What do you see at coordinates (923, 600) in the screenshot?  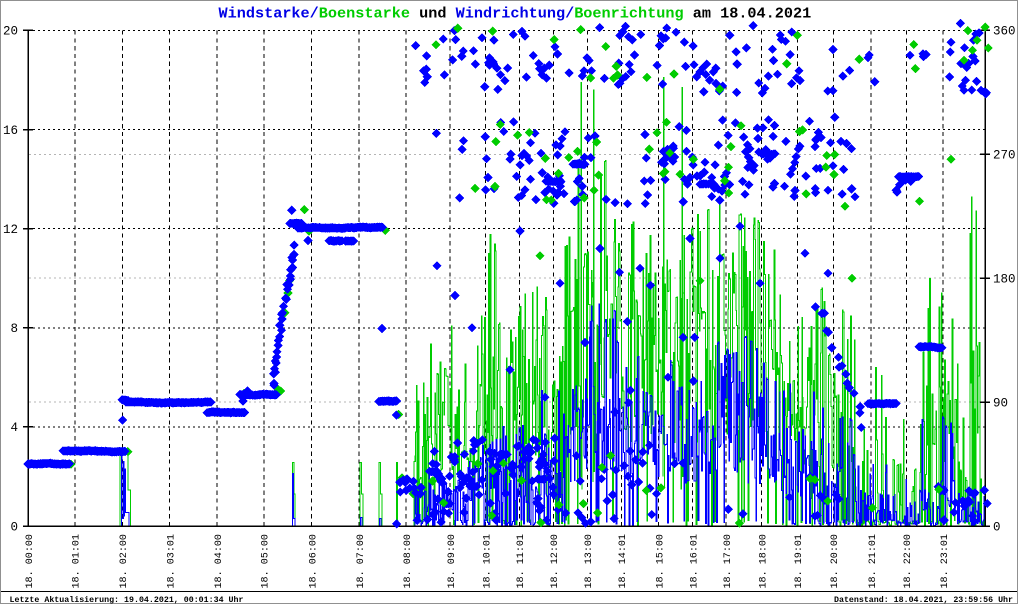 I see `svg-text:Datenstand: 18.04.2021, 23:59:: Datenstand: 18.04.2021, 23:59:56 Uhr` at bounding box center [923, 600].